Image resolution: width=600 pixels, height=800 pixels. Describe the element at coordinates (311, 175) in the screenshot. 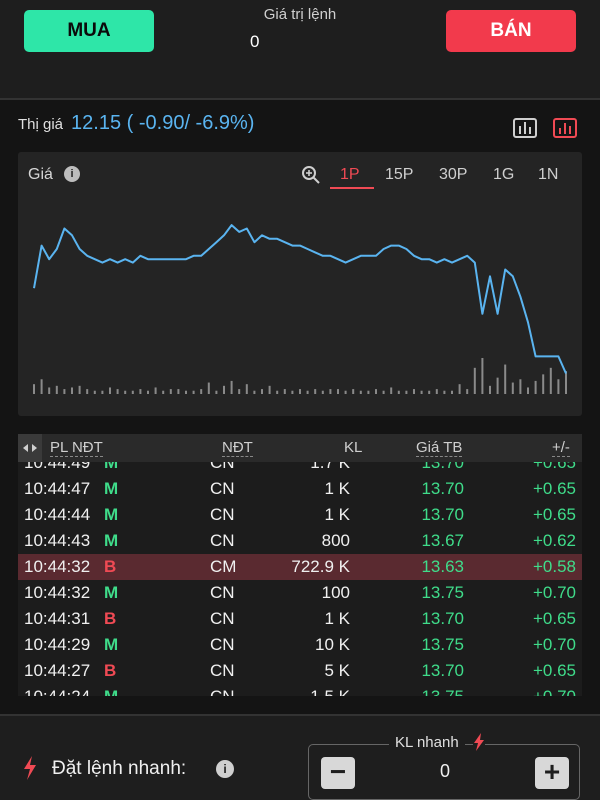

I see `zoom-icon` at that location.